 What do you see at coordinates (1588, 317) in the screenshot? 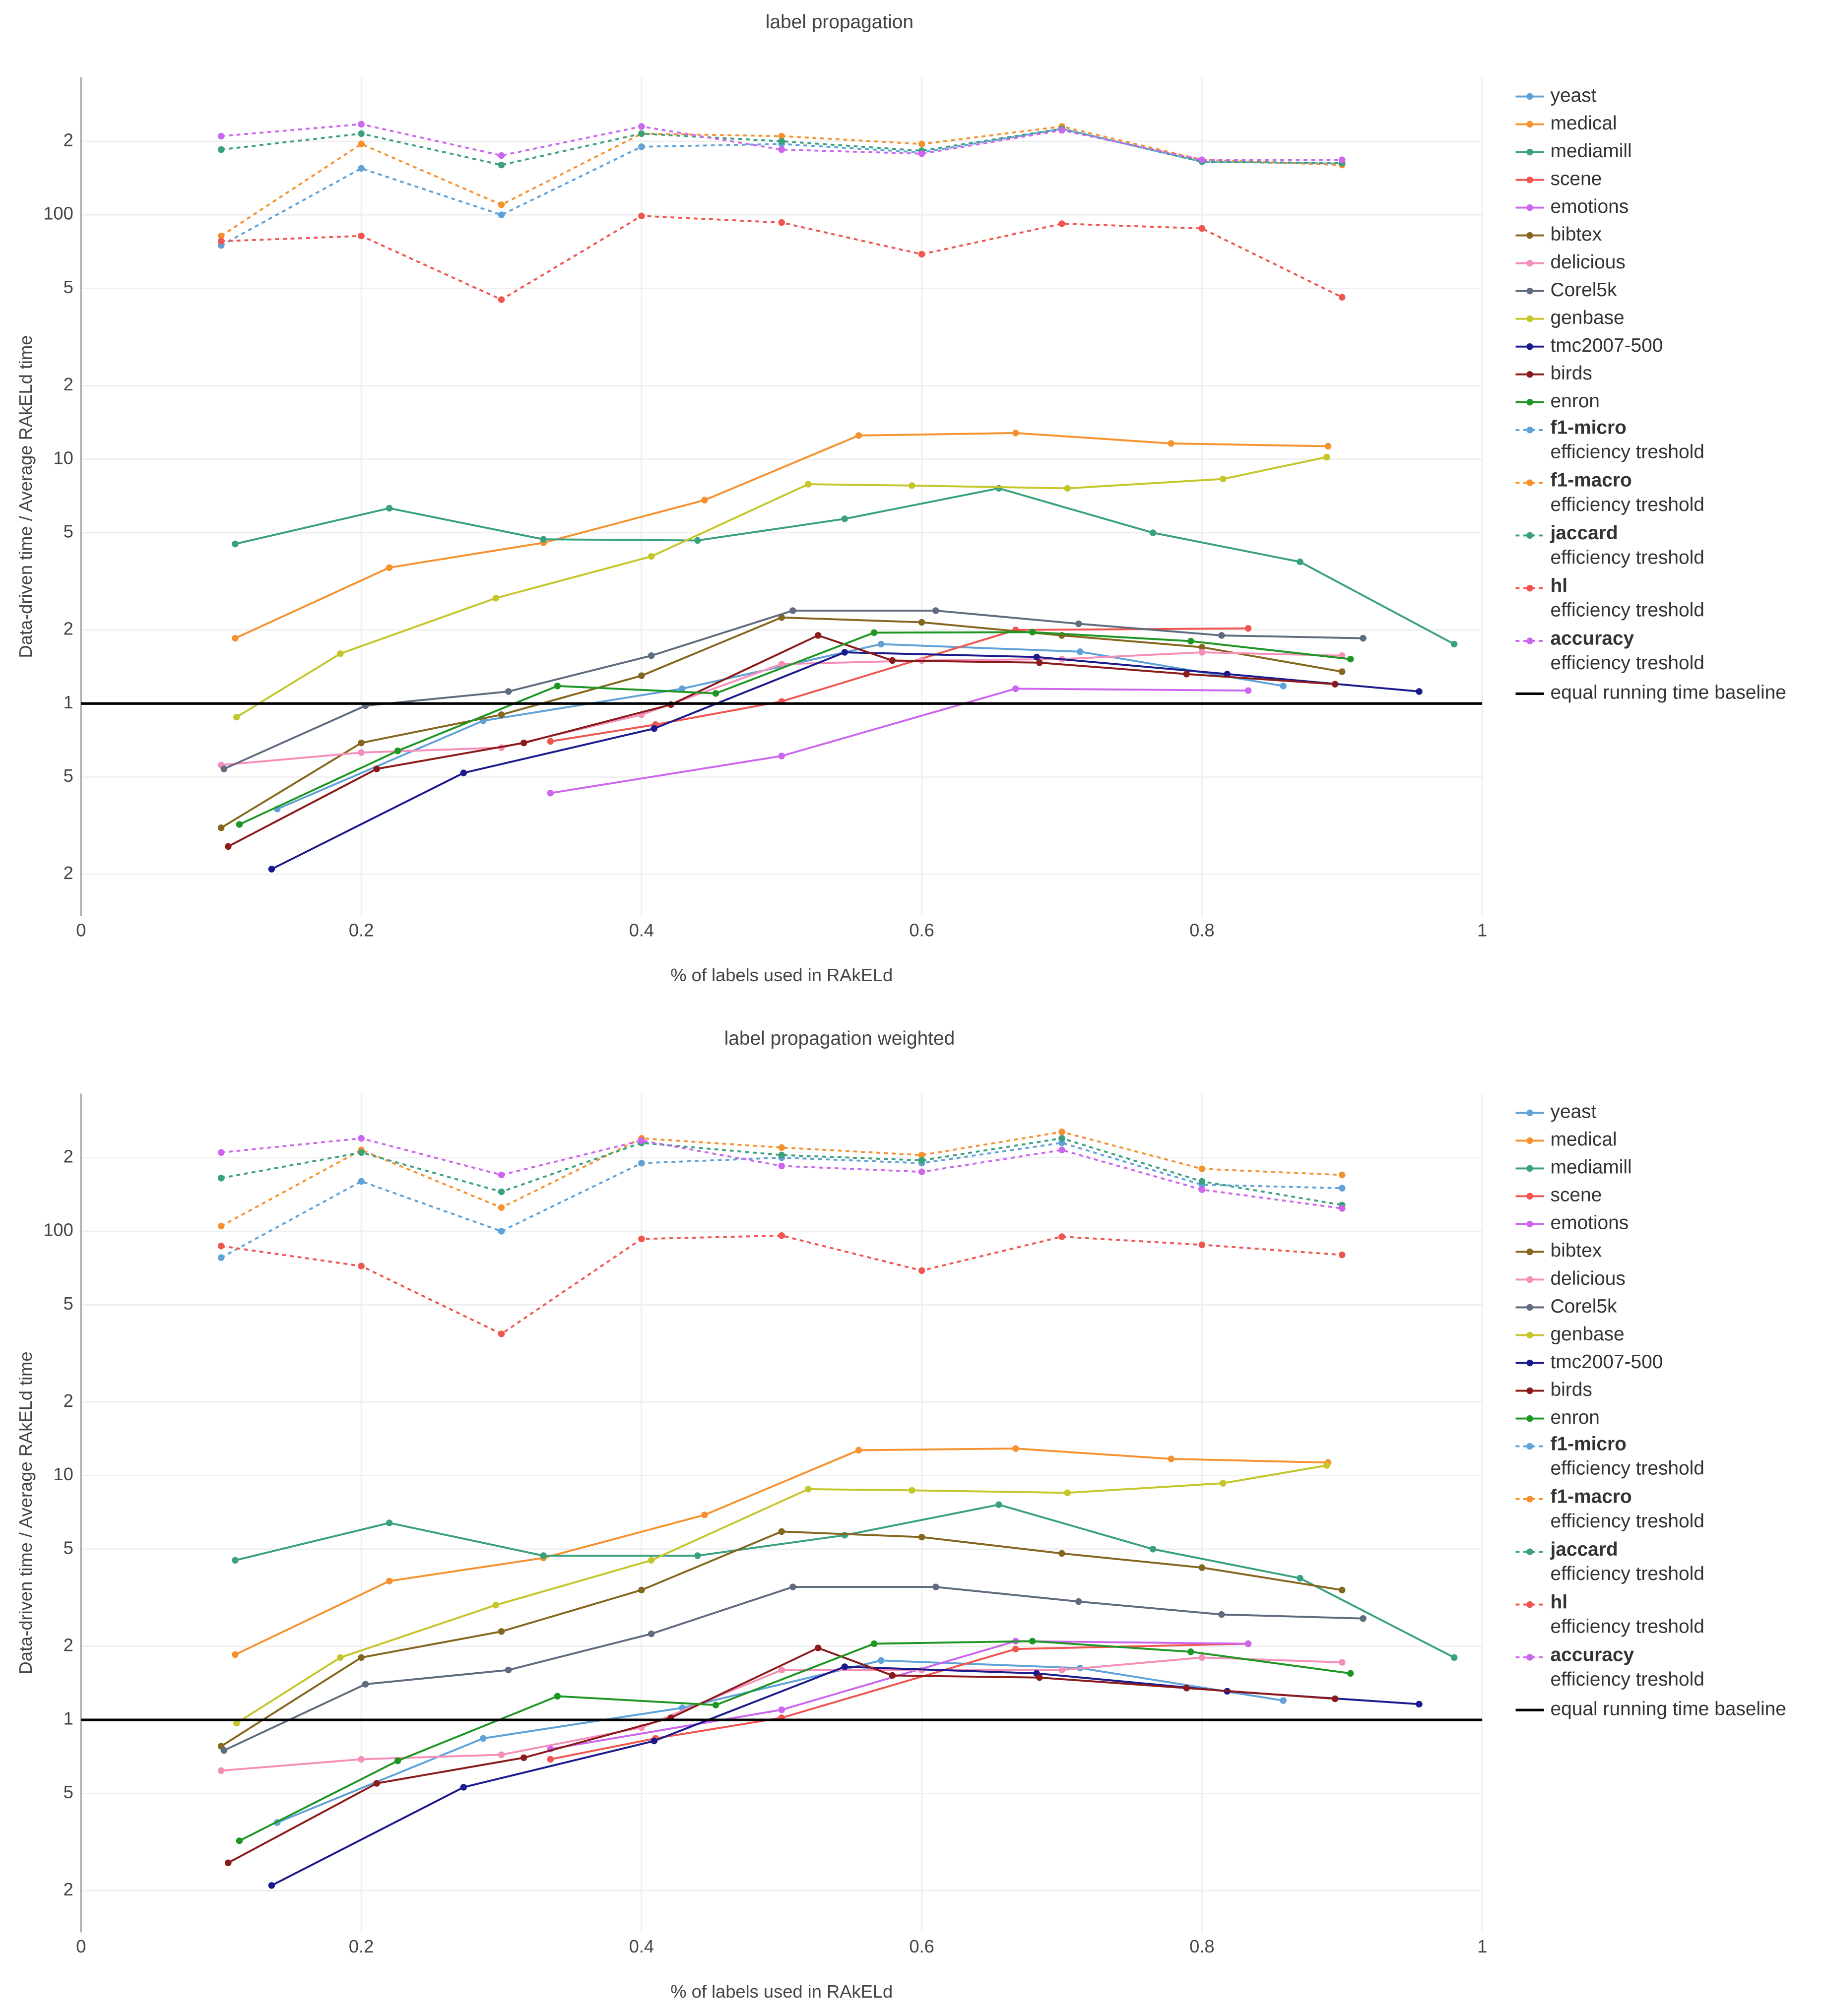
I see `legend-label: genbase` at bounding box center [1588, 317].